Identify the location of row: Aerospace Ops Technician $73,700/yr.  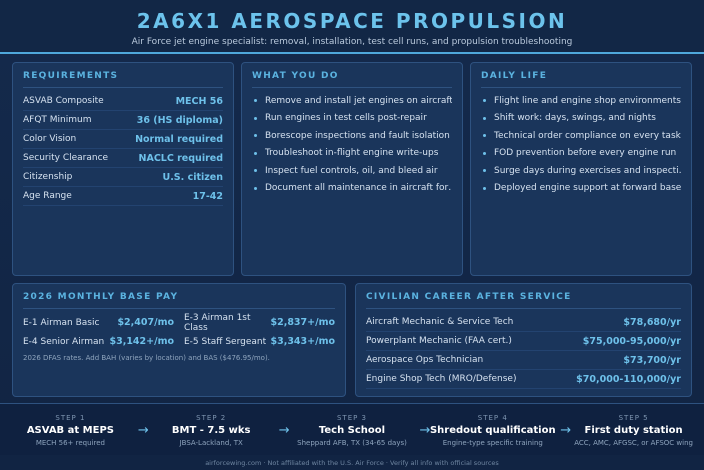
(523, 360).